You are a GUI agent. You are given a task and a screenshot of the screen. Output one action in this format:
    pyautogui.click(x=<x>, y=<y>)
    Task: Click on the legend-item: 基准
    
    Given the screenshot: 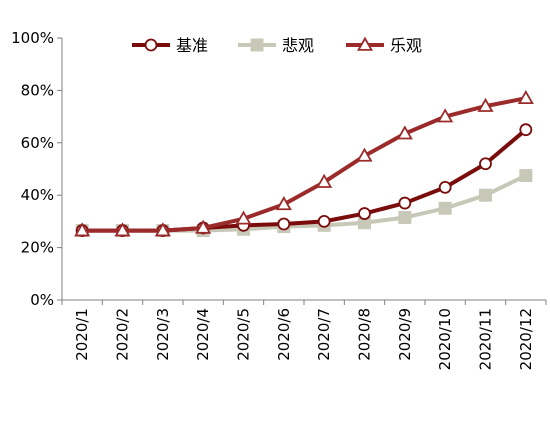 What is the action you would take?
    pyautogui.click(x=170, y=45)
    